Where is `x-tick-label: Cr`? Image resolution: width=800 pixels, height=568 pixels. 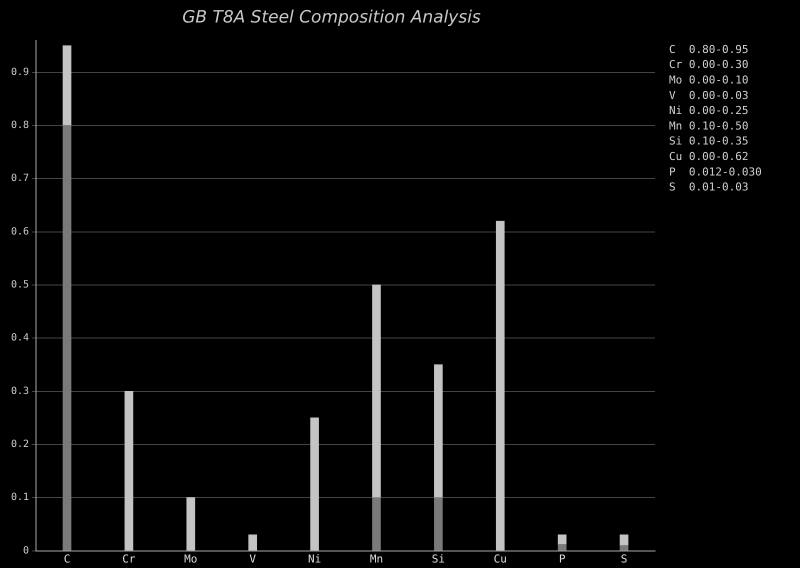 x-tick-label: Cr is located at coordinates (129, 559).